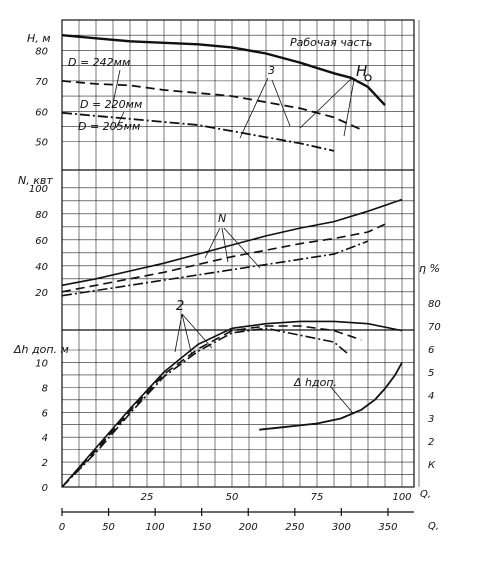 The width and height of the screenshot is (477, 587). What do you see at coordinates (41, 51) in the screenshot?
I see `head-tick-label: 80` at bounding box center [41, 51].